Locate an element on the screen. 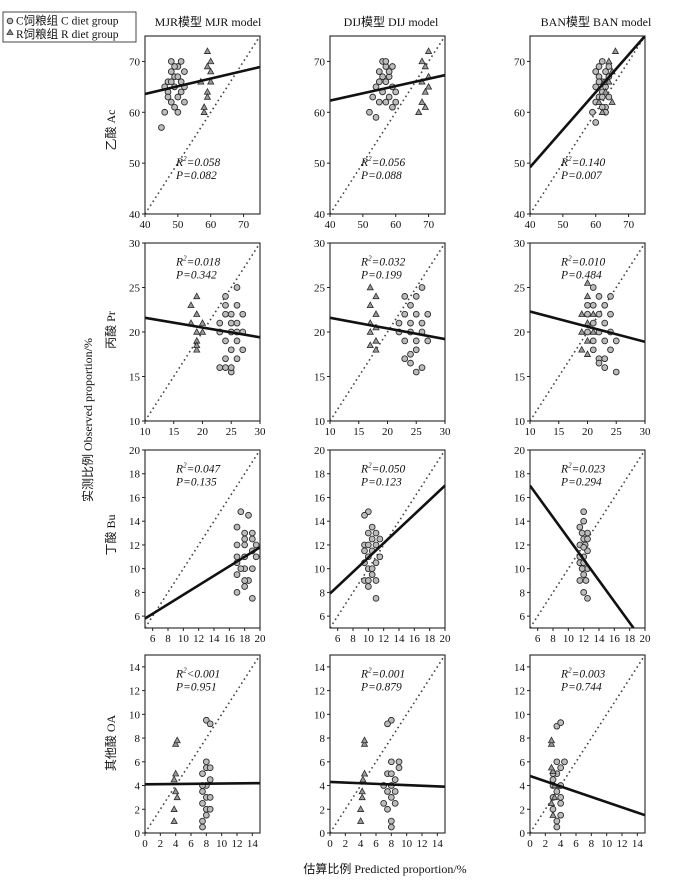 This screenshot has height=883, width=700. y-tick-label: 70 is located at coordinates (520, 62).